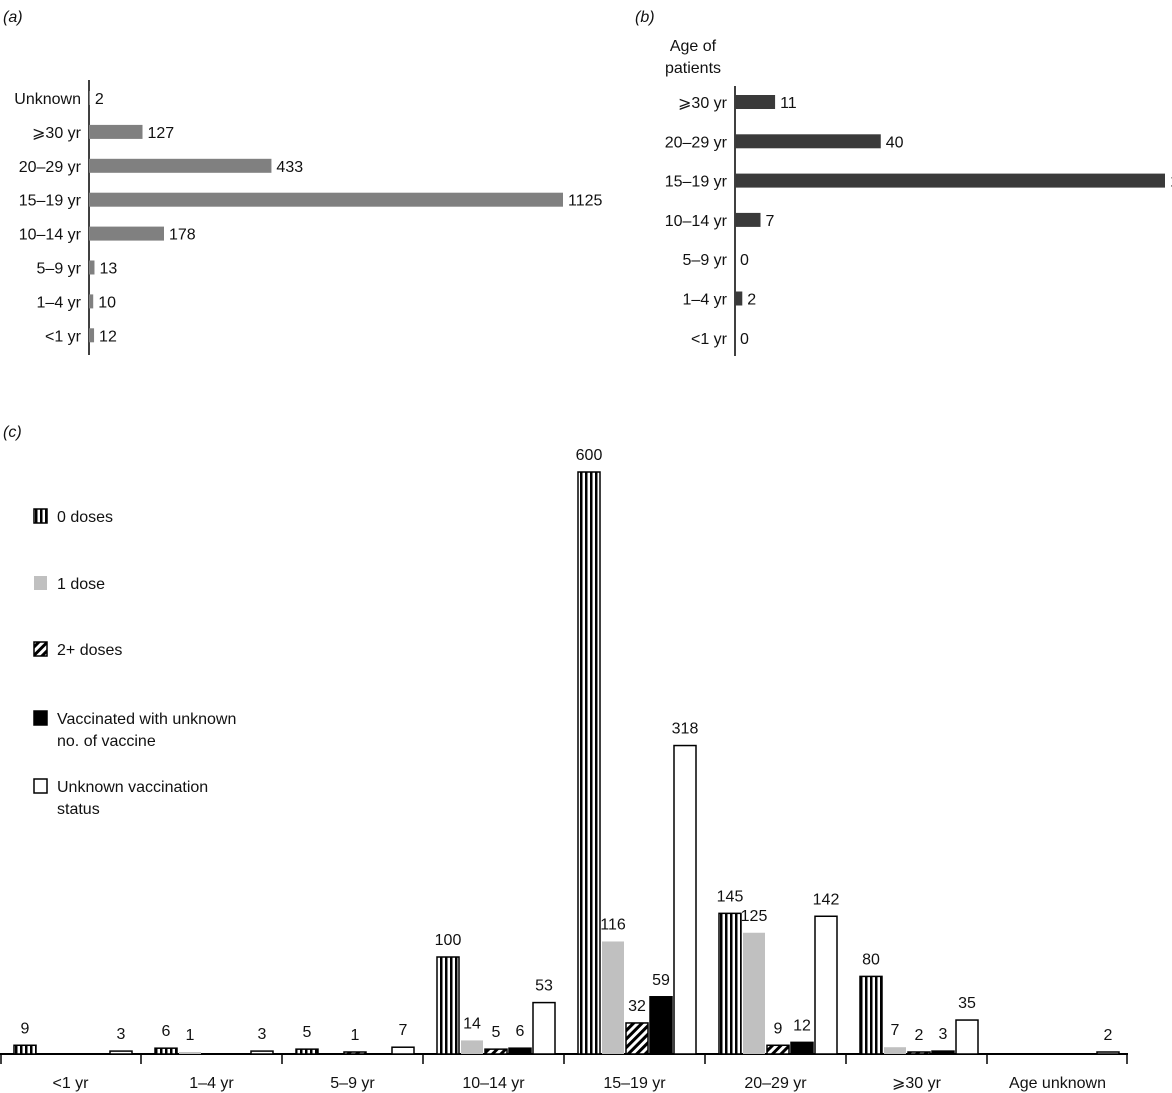 This screenshot has height=1093, width=1172. What do you see at coordinates (132, 787) in the screenshot?
I see `legend-label: Unknown vaccination` at bounding box center [132, 787].